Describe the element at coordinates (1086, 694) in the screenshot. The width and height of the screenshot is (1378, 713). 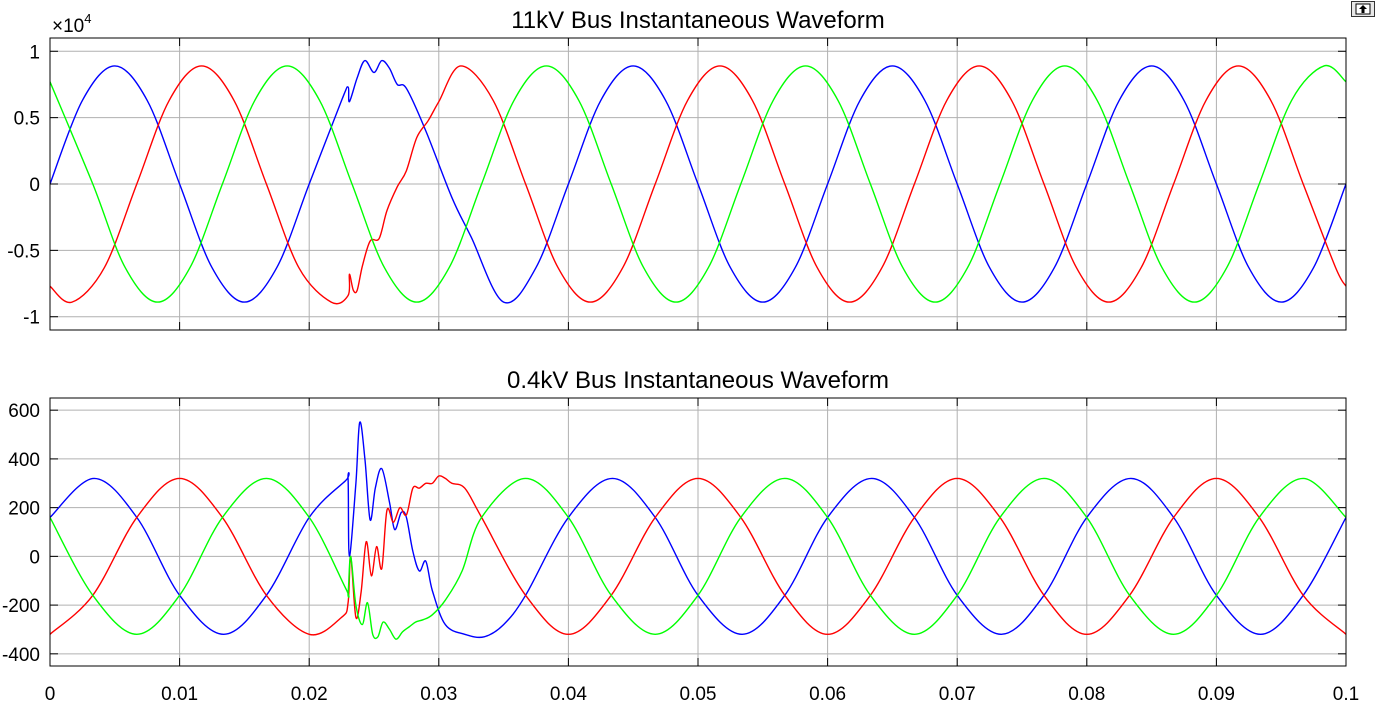
I see `x-tick-label: 0.08` at that location.